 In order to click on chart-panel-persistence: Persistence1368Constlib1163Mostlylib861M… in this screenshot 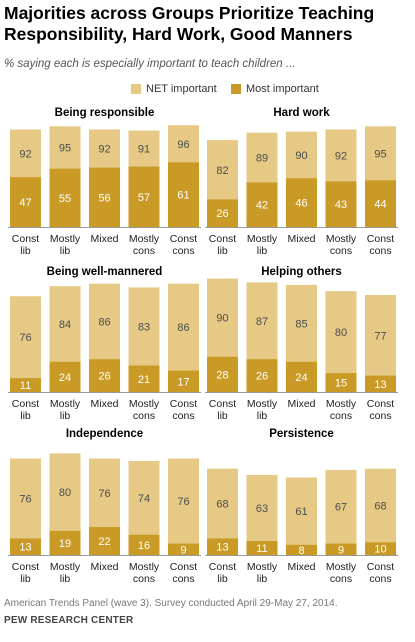, I will do `click(301, 506)`.